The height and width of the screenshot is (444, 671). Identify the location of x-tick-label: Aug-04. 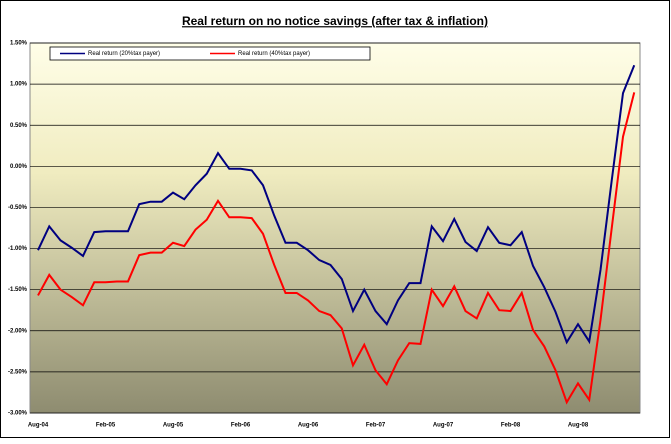
(38, 426).